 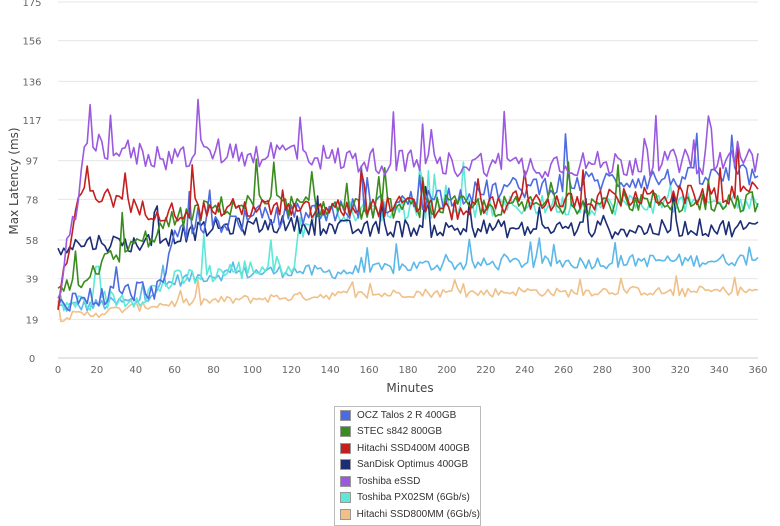 What do you see at coordinates (32, 320) in the screenshot?
I see `y-tick-label: 19` at bounding box center [32, 320].